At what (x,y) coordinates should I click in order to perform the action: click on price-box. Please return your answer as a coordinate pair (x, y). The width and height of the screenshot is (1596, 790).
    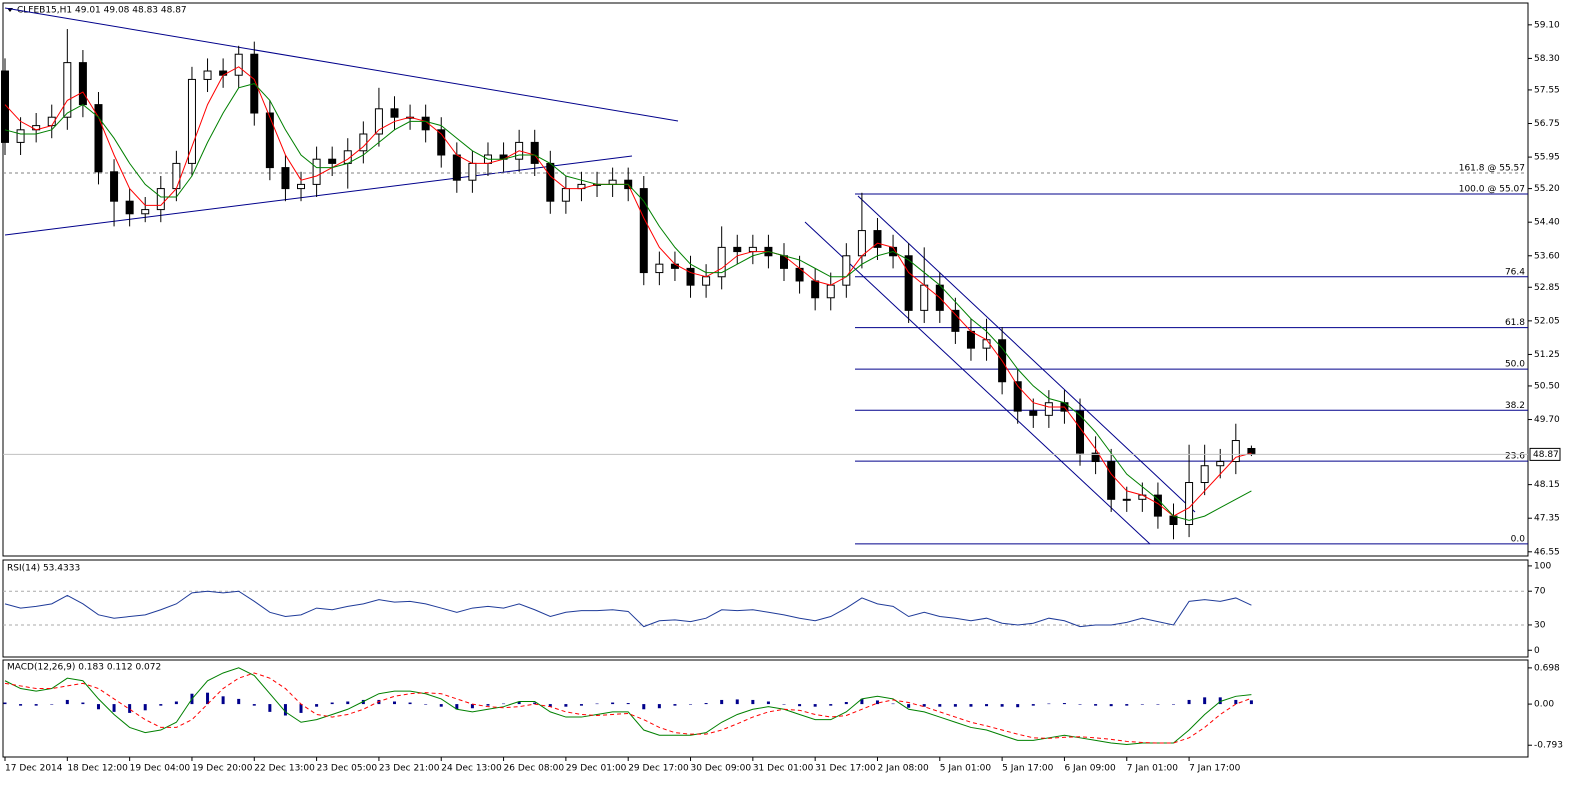
    Looking at the image, I should click on (1545, 454).